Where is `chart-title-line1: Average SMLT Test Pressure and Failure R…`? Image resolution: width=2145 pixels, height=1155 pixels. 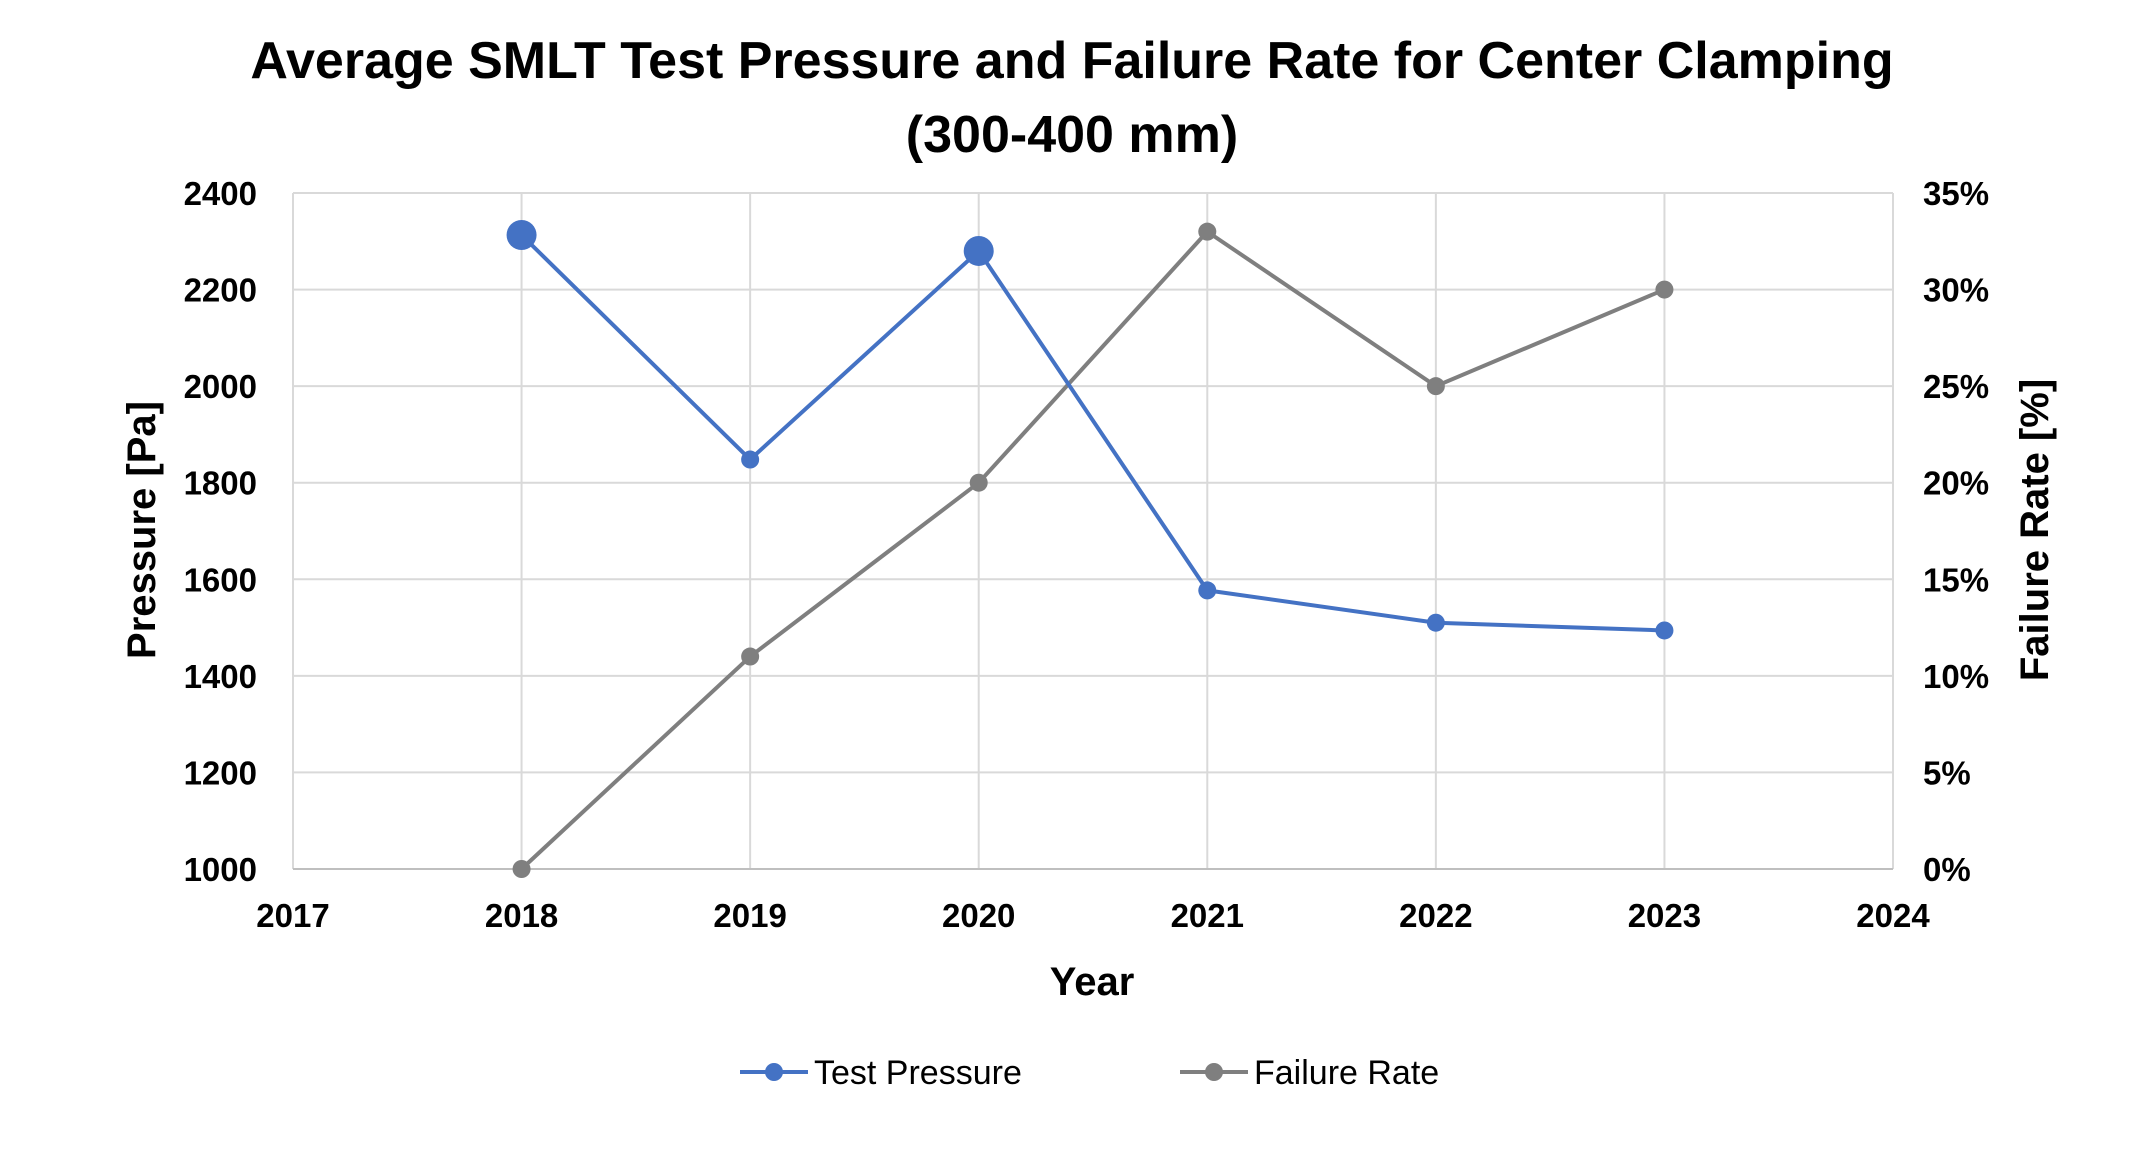
chart-title-line1: Average SMLT Test Pressure and Failure R… is located at coordinates (1071, 61).